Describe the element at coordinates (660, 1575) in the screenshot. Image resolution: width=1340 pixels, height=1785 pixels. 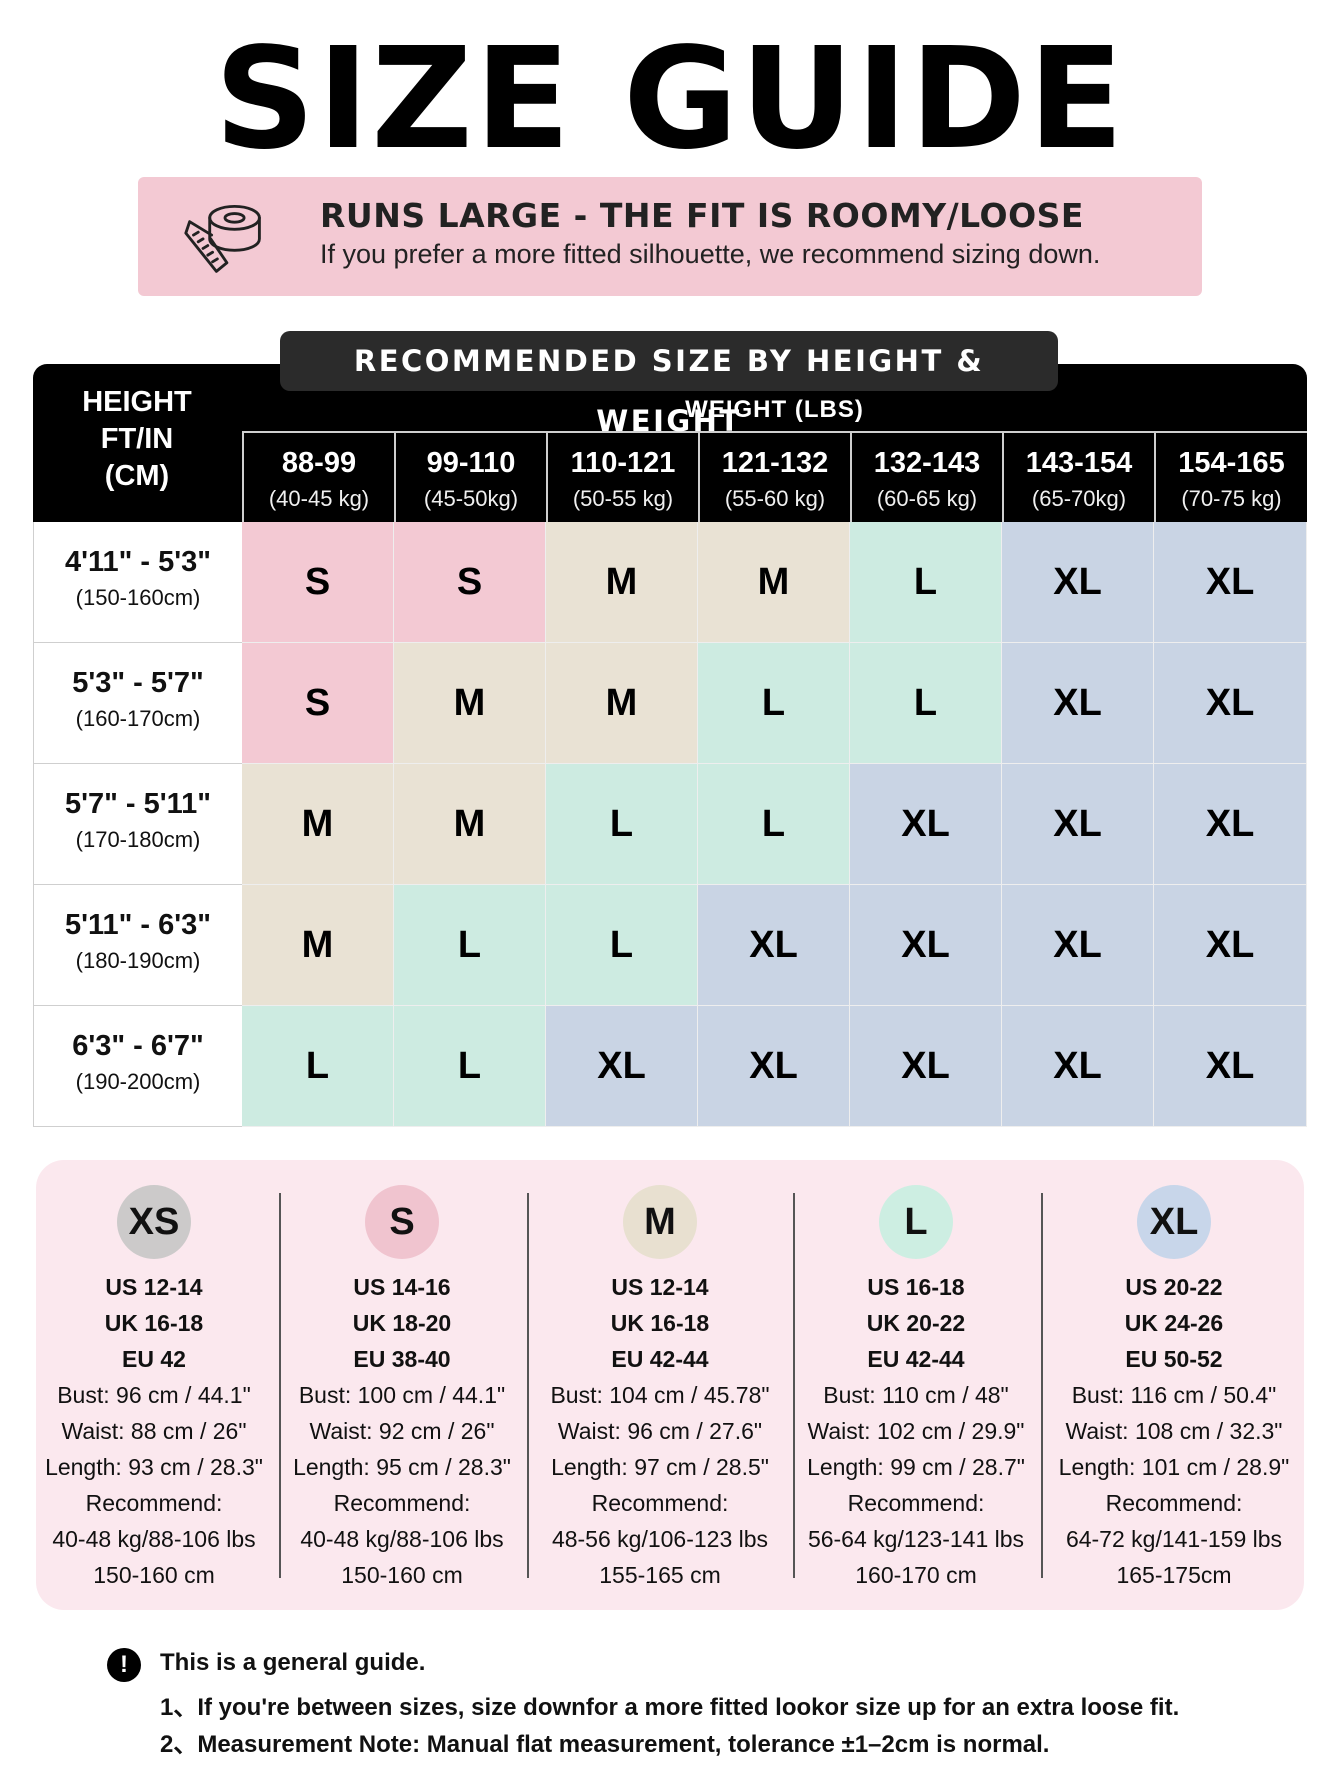
I see `card-height: 155-165 cm` at that location.